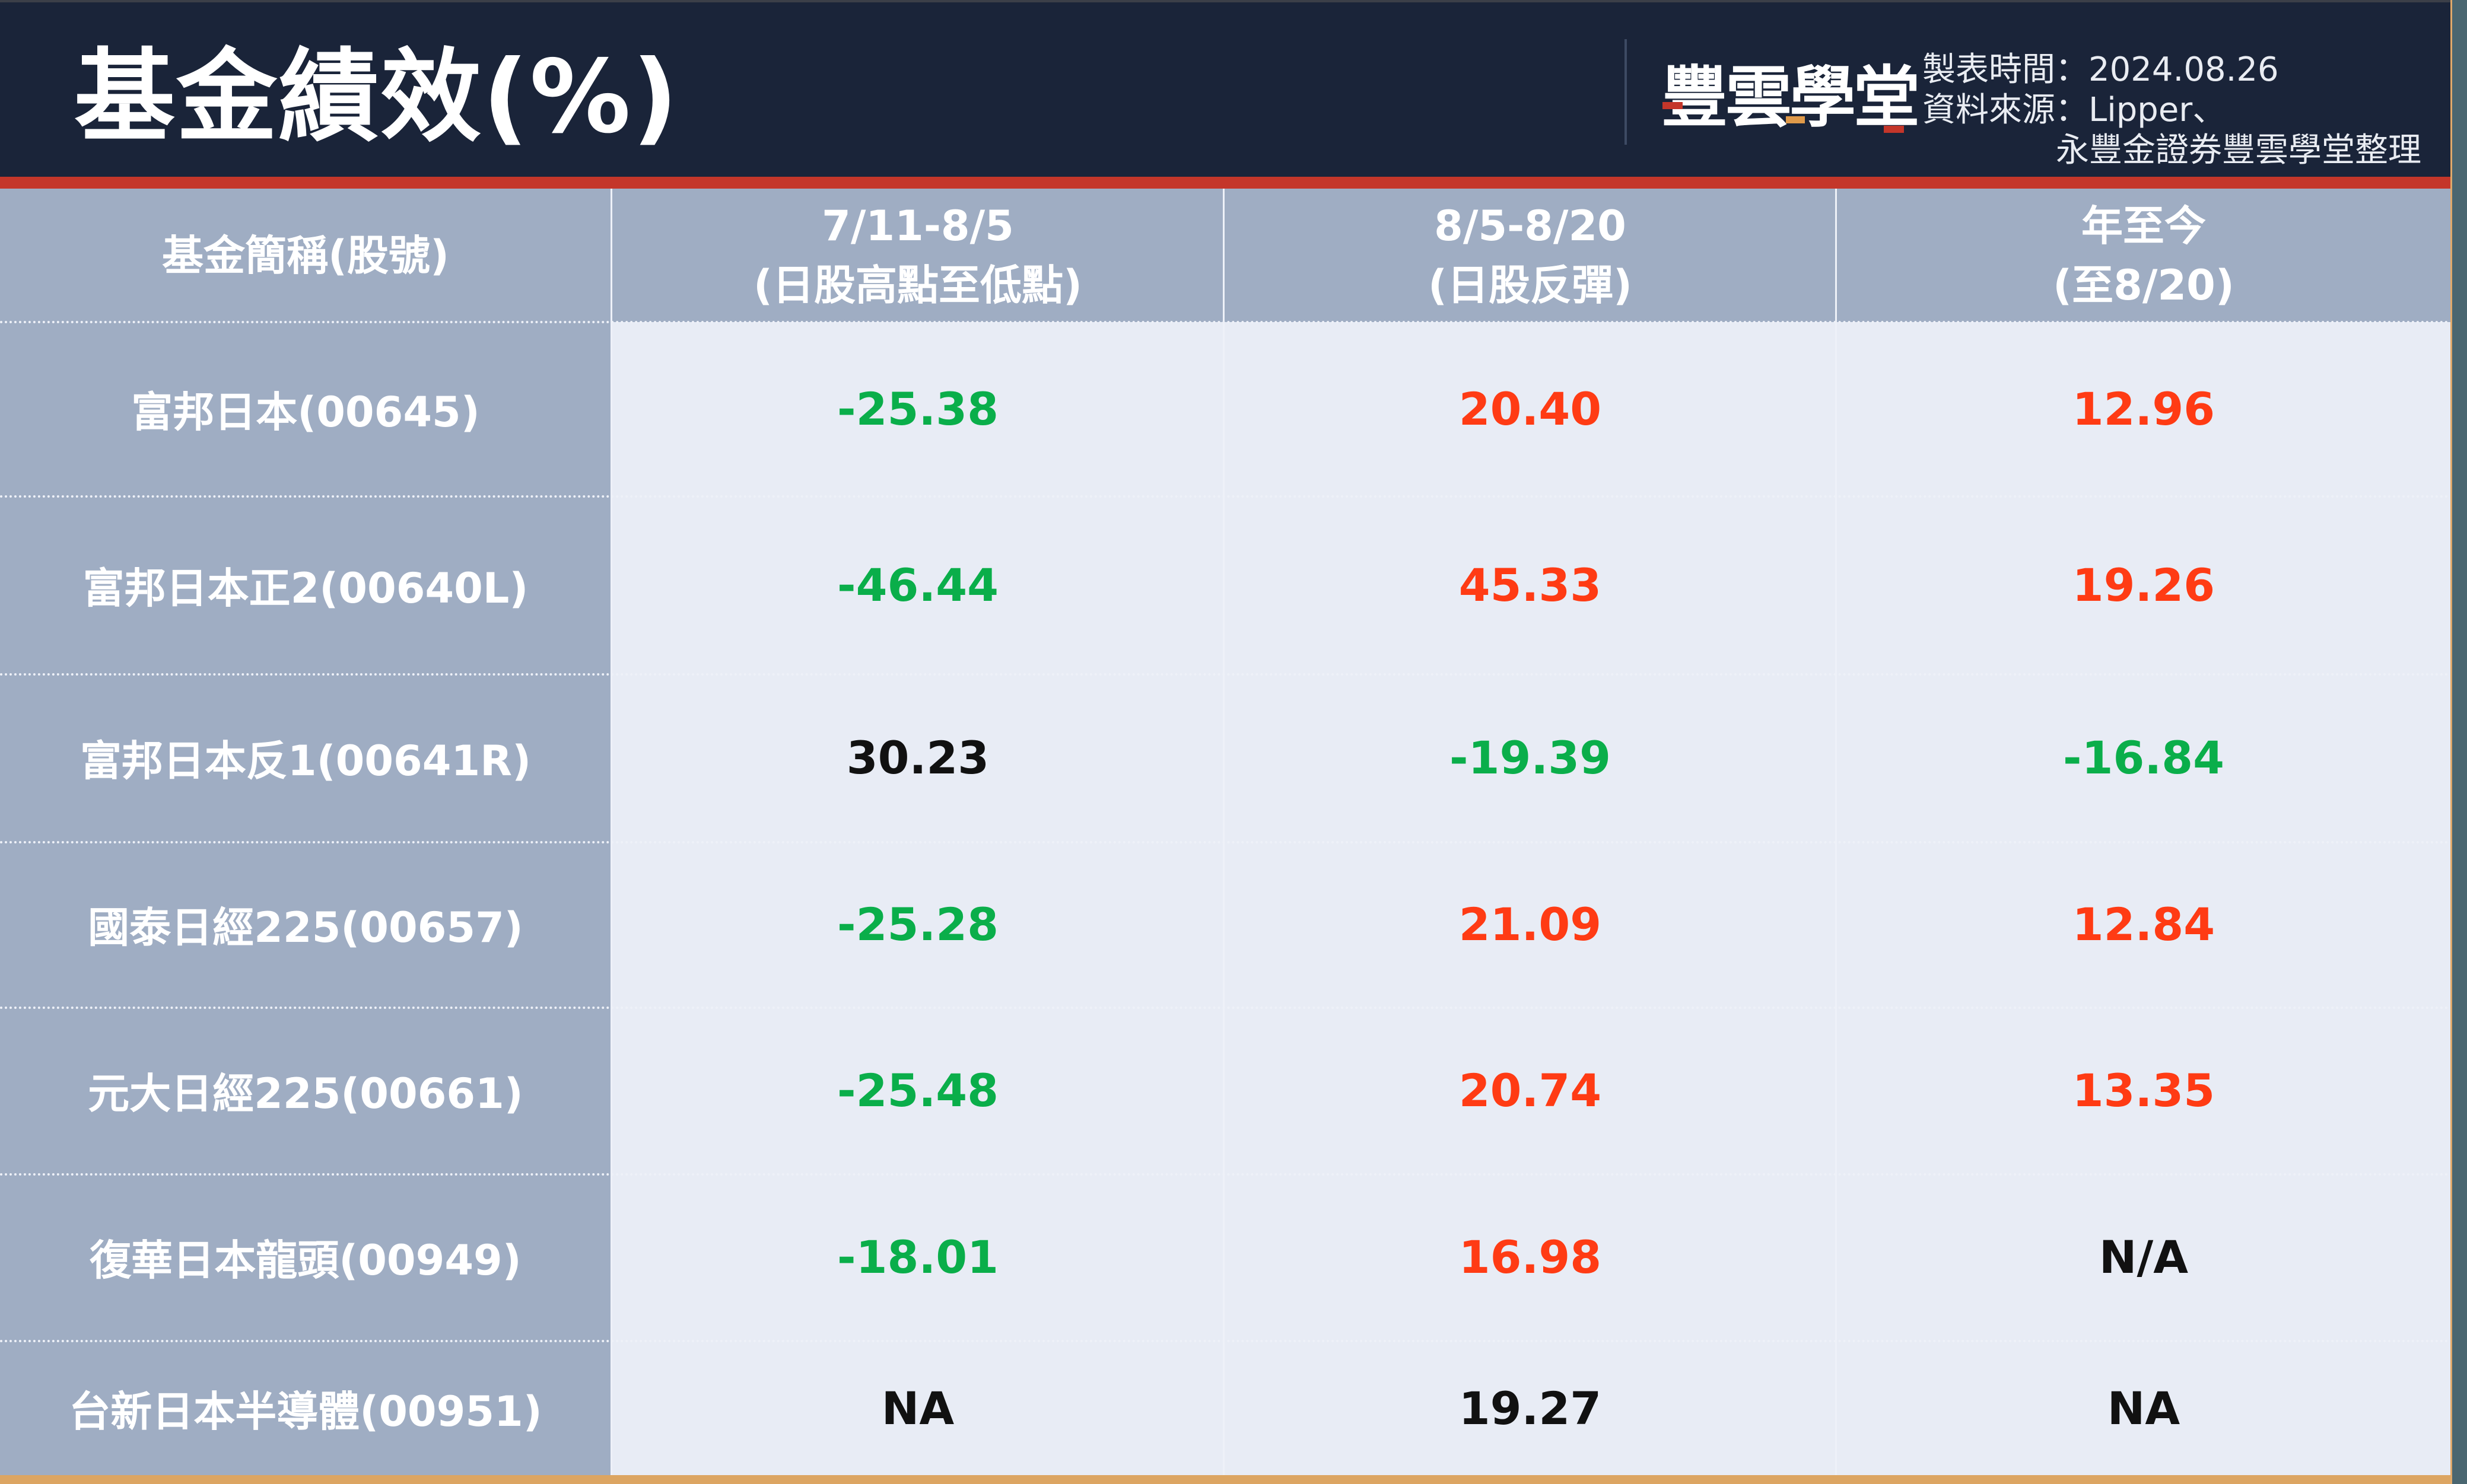 Image resolution: width=2467 pixels, height=1484 pixels. Describe the element at coordinates (305, 928) in the screenshot. I see `fund-name-cell: 國泰日經225(00657)` at that location.